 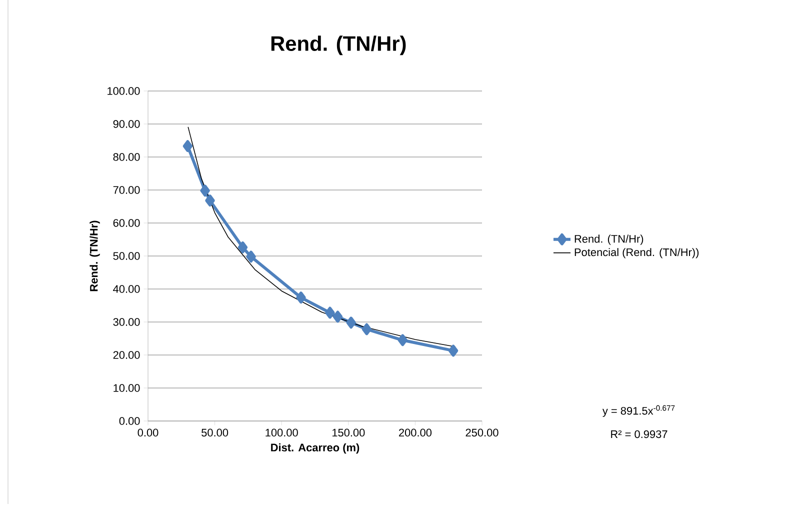 What do you see at coordinates (315, 448) in the screenshot?
I see `x-axis-title: Dist. Acarreo (m)` at bounding box center [315, 448].